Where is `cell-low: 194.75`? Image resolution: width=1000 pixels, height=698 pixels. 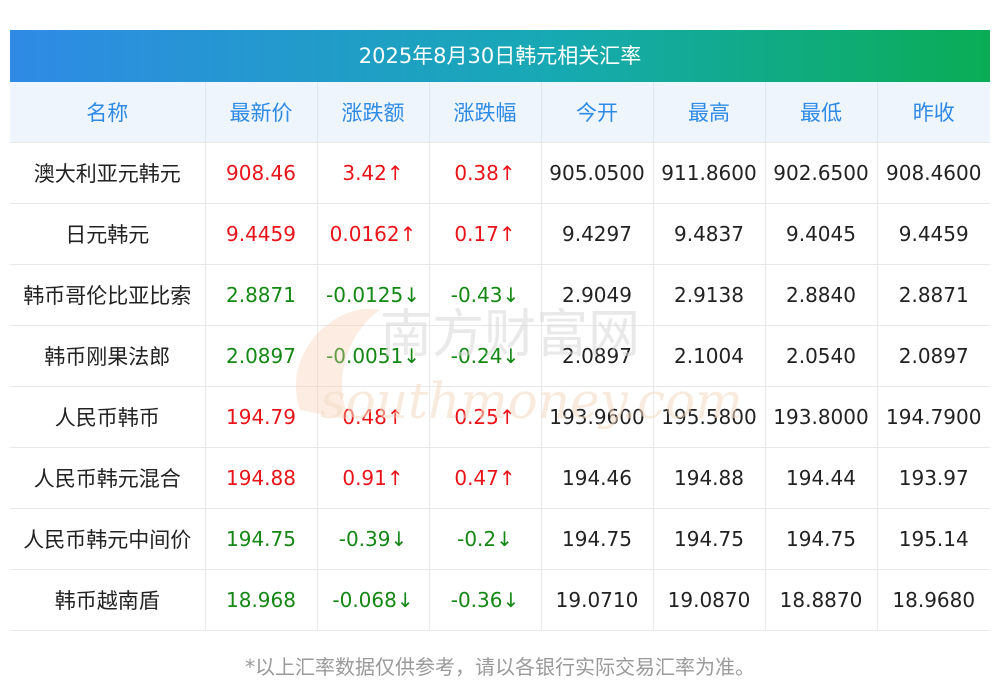 cell-low: 194.75 is located at coordinates (820, 539).